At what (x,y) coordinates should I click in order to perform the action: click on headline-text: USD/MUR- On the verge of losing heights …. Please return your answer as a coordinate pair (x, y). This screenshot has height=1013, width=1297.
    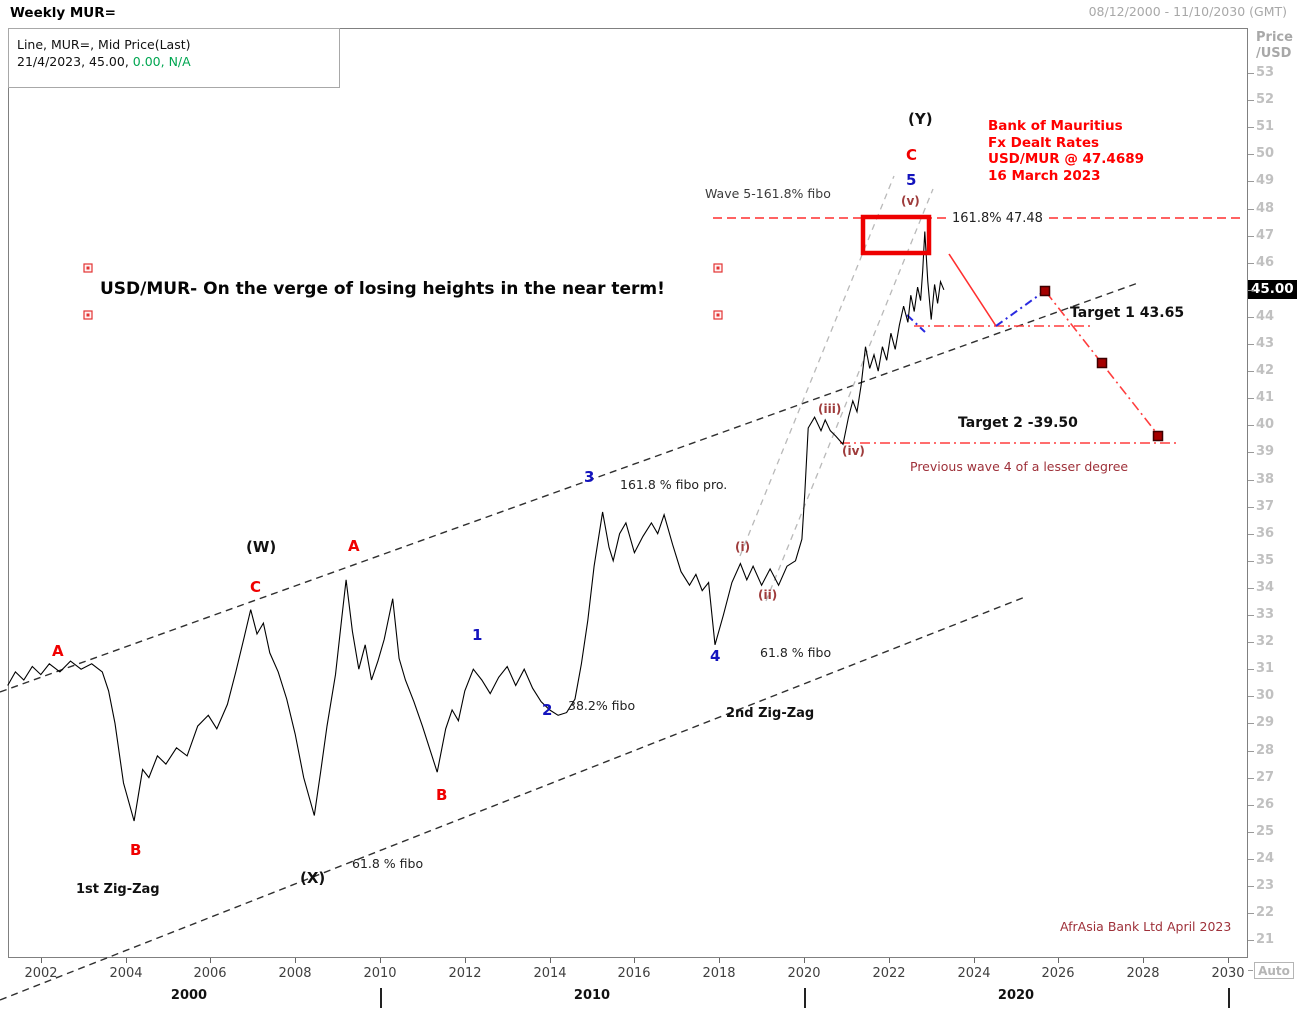
    Looking at the image, I should click on (382, 289).